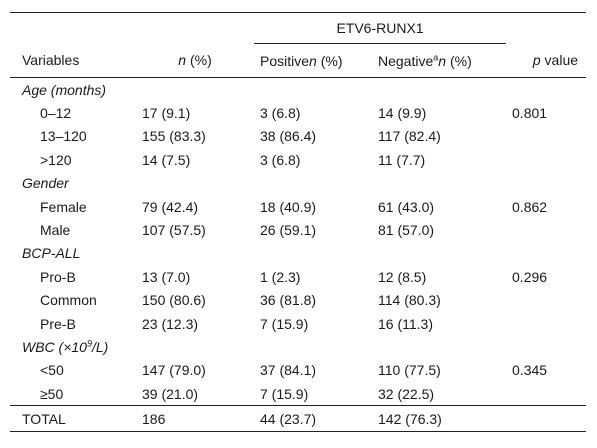 This screenshot has height=448, width=597. What do you see at coordinates (298, 346) in the screenshot?
I see `group-header-row: WBC (×109/L)` at bounding box center [298, 346].